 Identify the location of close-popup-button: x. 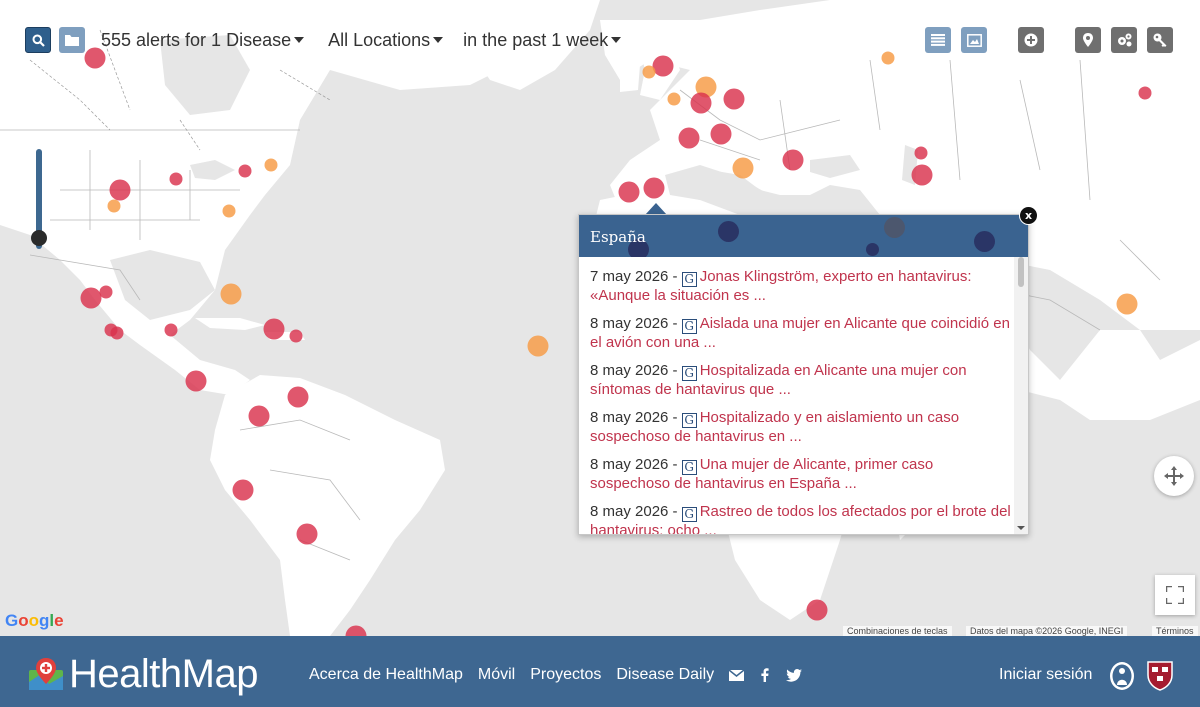
(1028, 215).